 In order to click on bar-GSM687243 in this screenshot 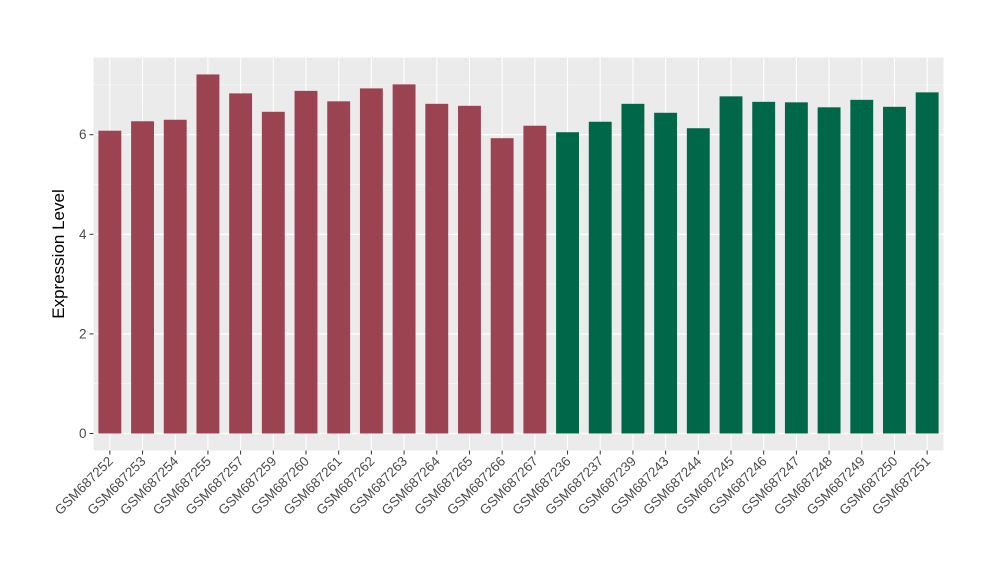, I will do `click(666, 273)`.